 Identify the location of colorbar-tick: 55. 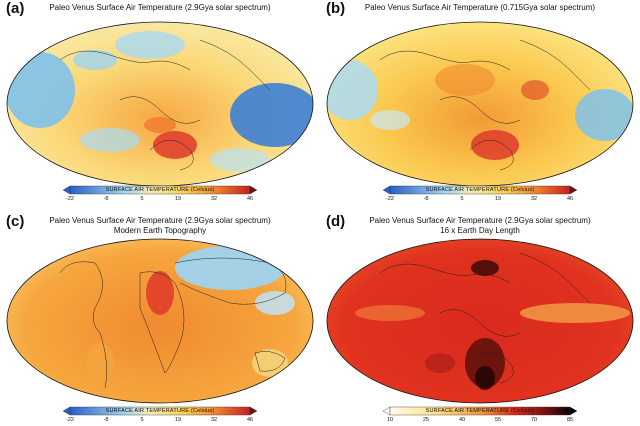
(498, 420).